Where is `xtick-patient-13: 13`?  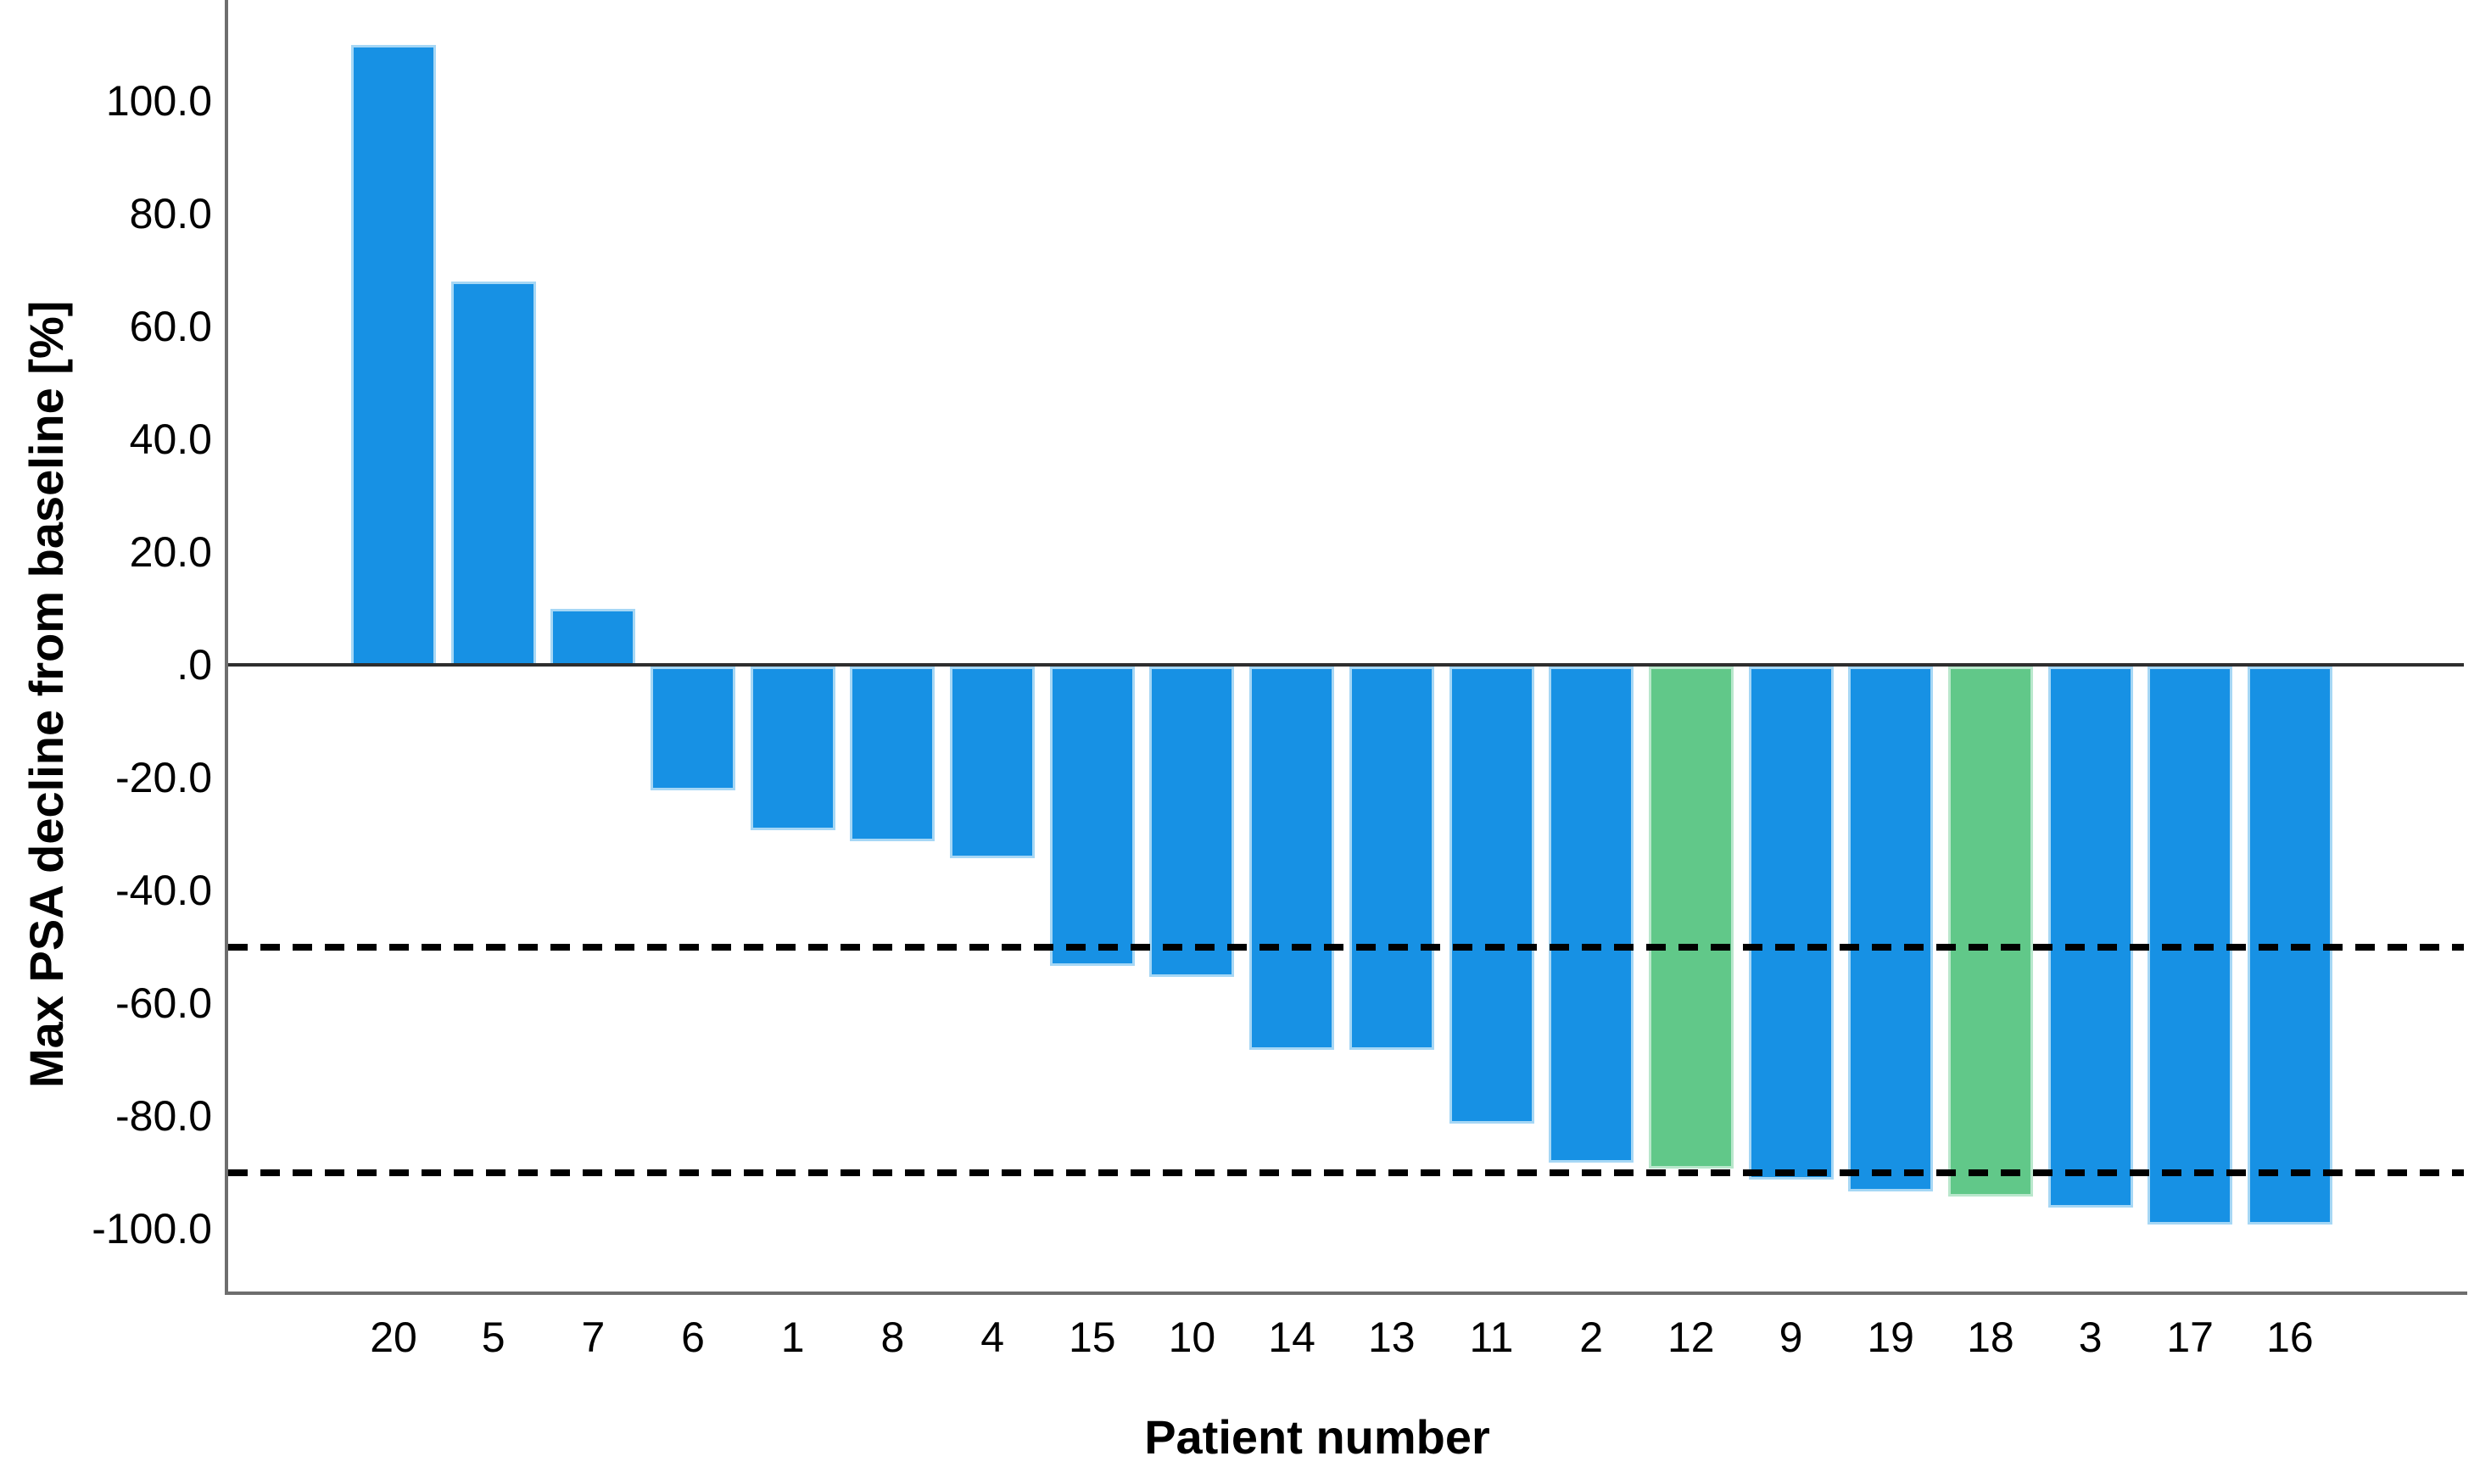
xtick-patient-13: 13 is located at coordinates (1391, 1337).